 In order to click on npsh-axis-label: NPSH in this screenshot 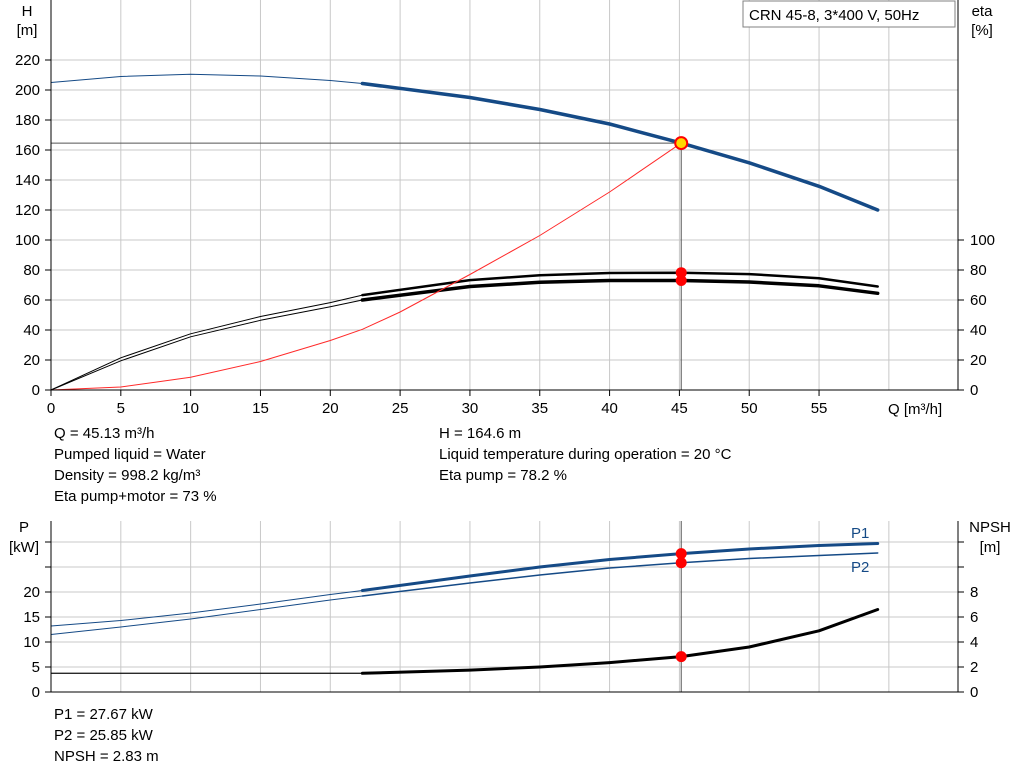, I will do `click(990, 527)`.